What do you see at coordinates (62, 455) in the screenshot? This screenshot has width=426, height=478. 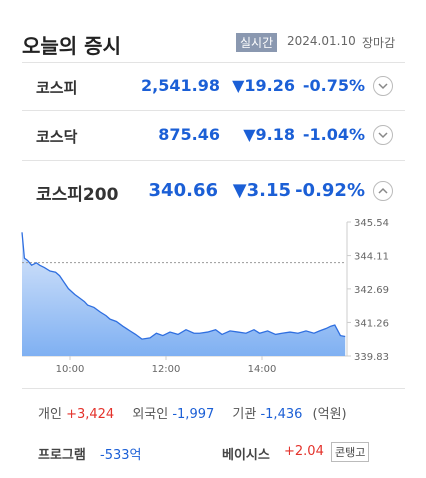 I see `program-label: 프로그램` at bounding box center [62, 455].